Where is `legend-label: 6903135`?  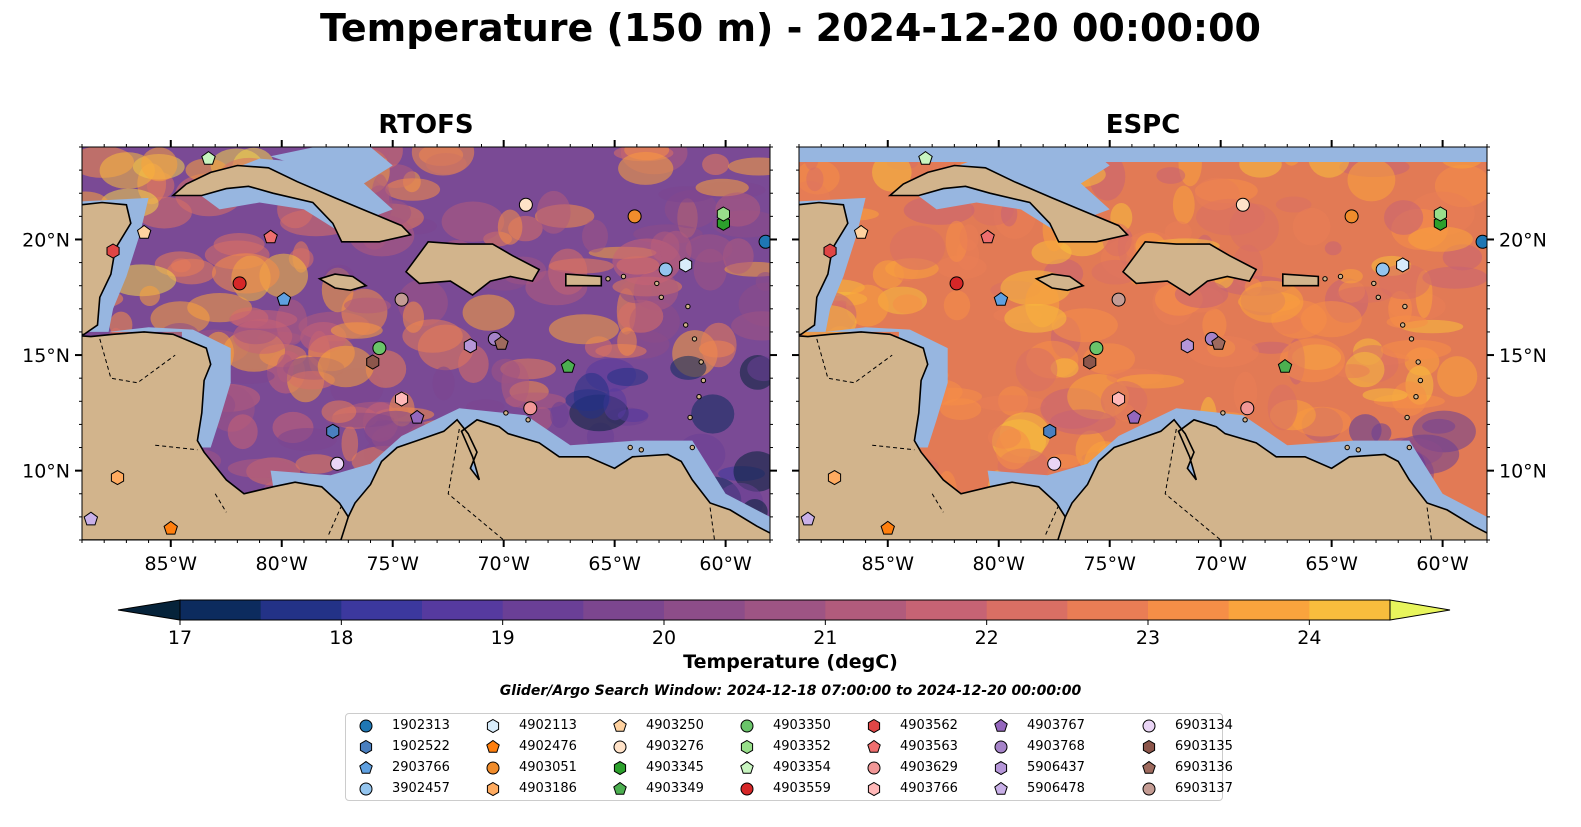
legend-label: 6903135 is located at coordinates (1204, 746).